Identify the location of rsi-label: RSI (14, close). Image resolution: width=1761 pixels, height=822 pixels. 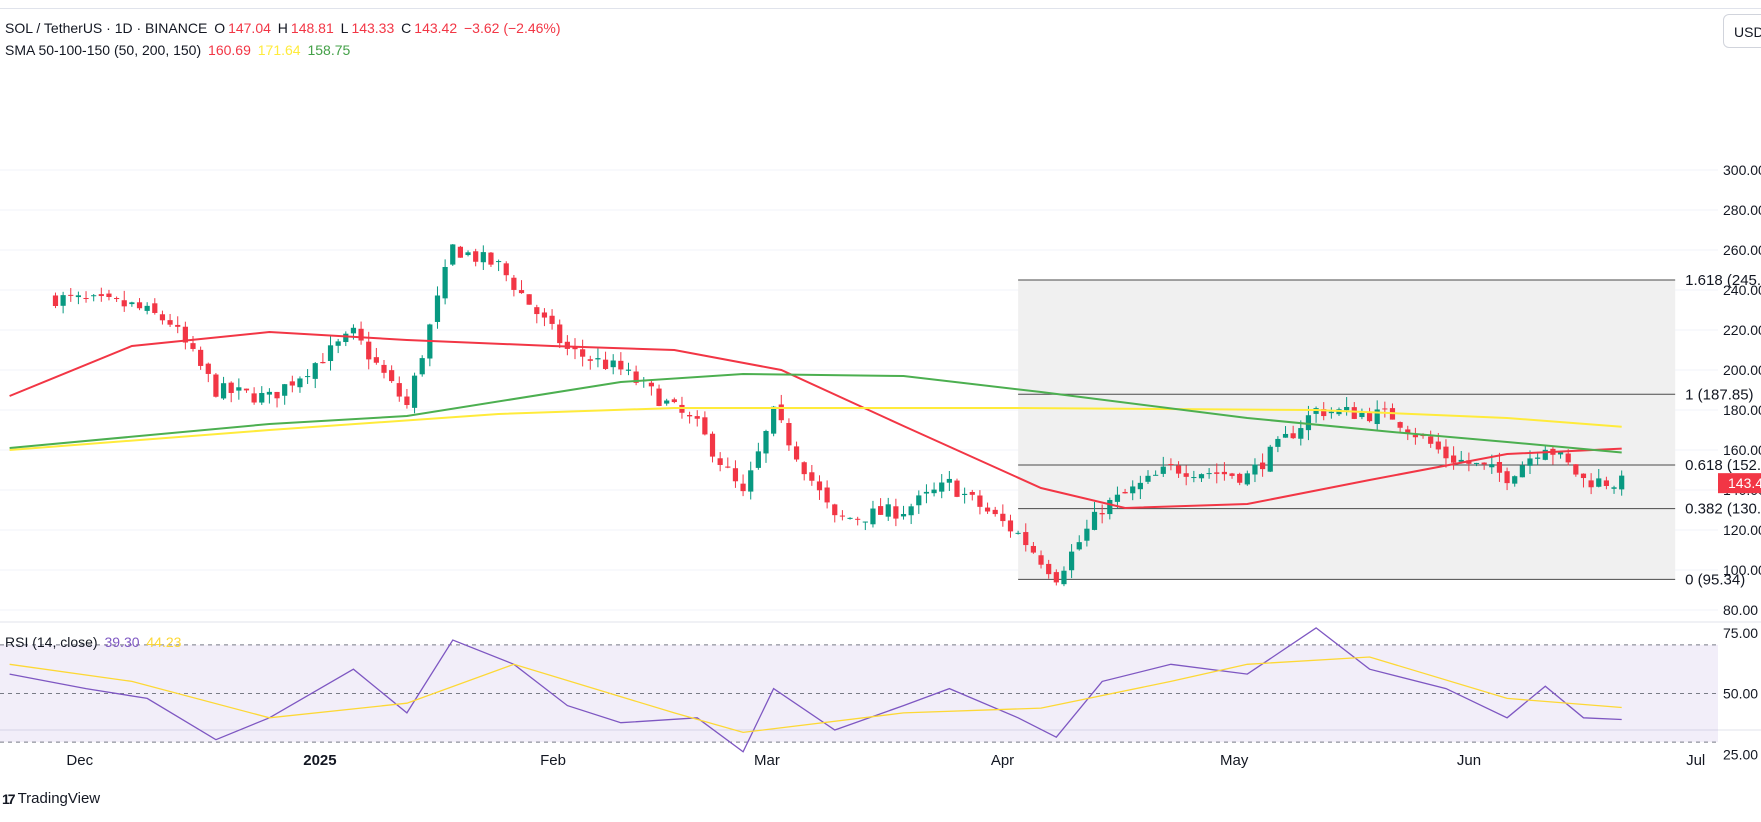
(51, 642).